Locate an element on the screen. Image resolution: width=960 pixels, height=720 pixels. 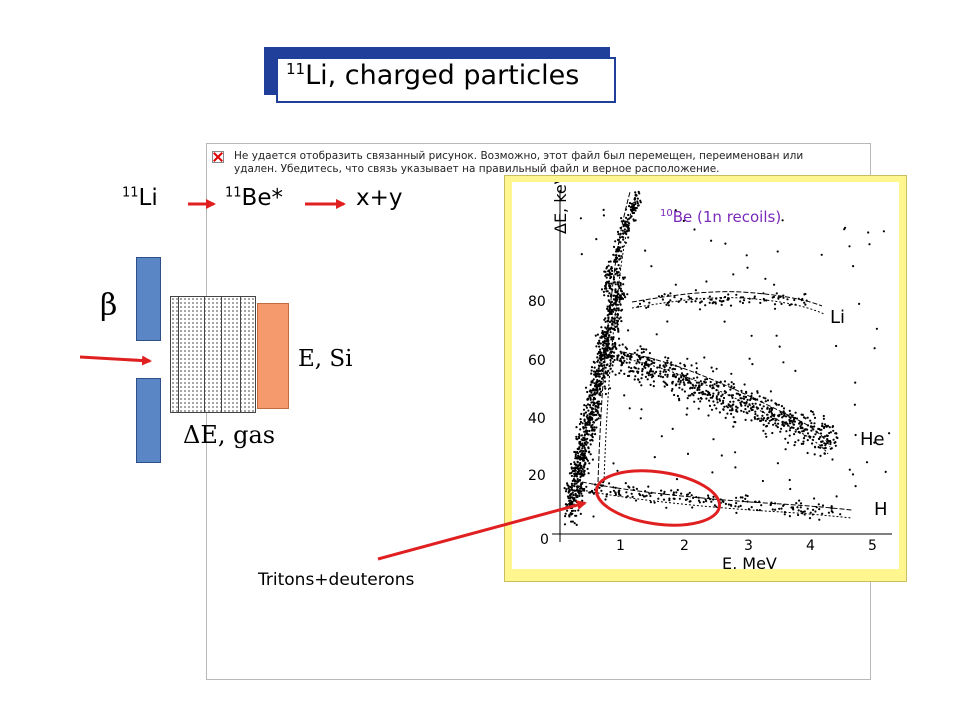
x-tick-label: 2 is located at coordinates (684, 546).